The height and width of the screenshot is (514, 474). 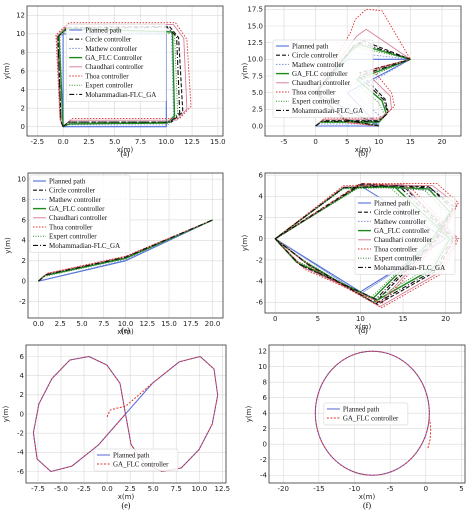 I want to click on x-tick-label: 12.5, so click(x=192, y=142).